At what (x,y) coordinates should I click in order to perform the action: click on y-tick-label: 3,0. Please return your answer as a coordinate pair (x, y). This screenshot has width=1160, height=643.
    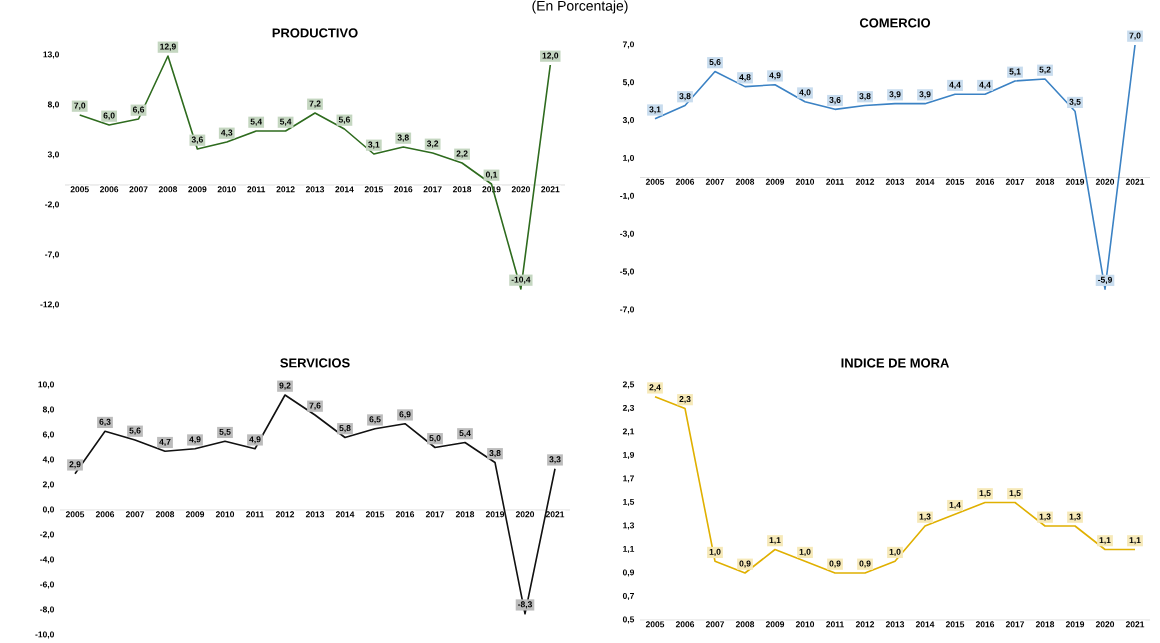
    Looking at the image, I should click on (628, 121).